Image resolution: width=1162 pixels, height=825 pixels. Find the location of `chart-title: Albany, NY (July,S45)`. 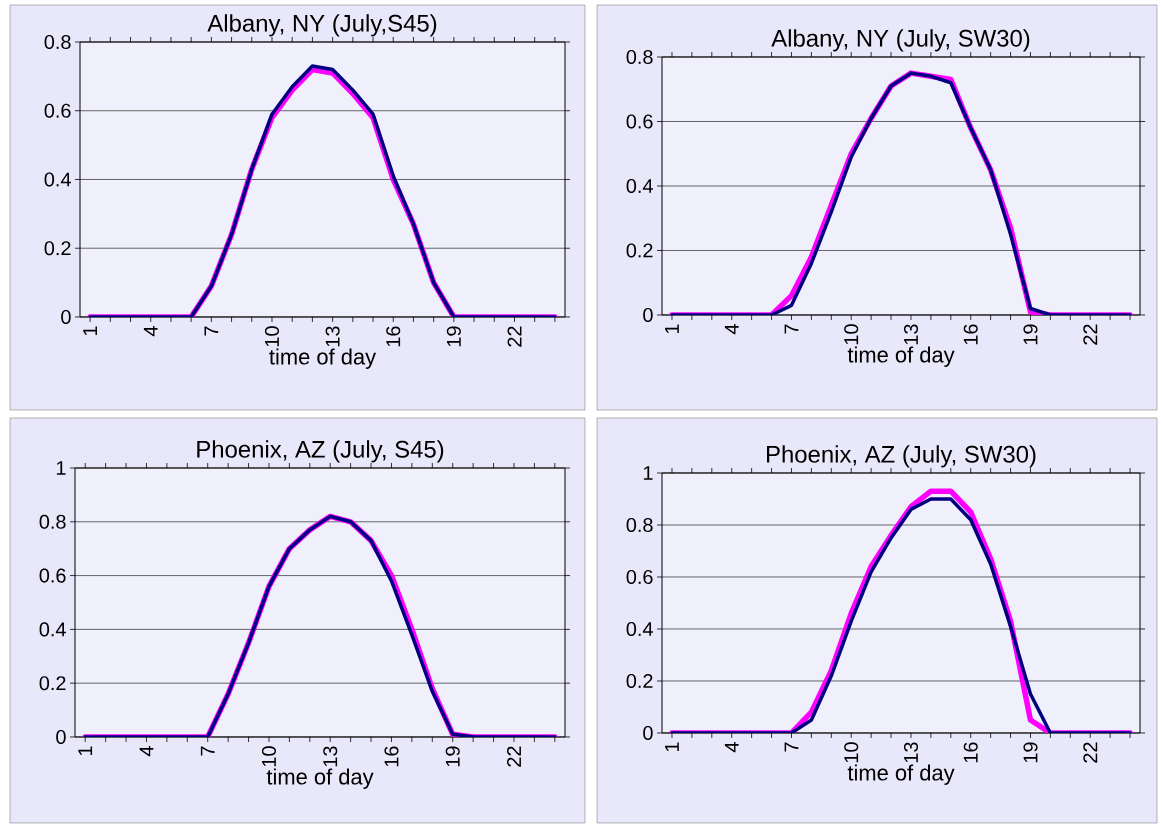

chart-title: Albany, NY (July,S45) is located at coordinates (322, 25).